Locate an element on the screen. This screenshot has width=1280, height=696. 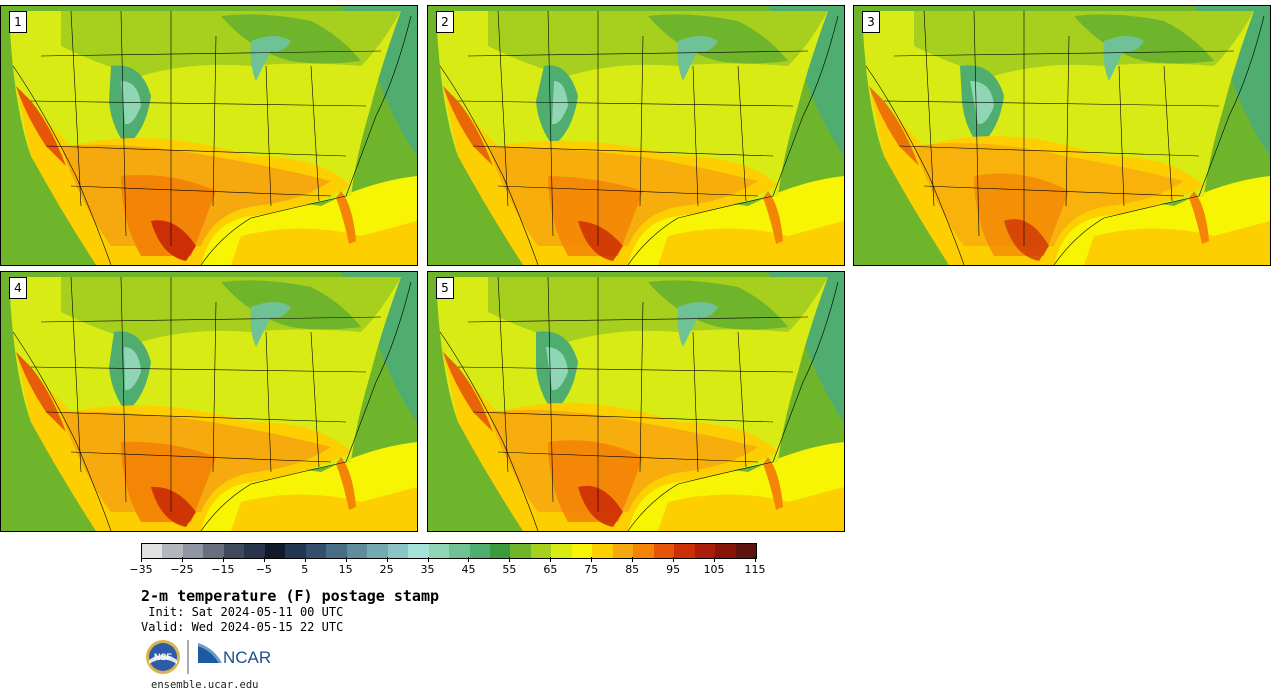
ncar-logo-text: NCAR is located at coordinates (247, 657).